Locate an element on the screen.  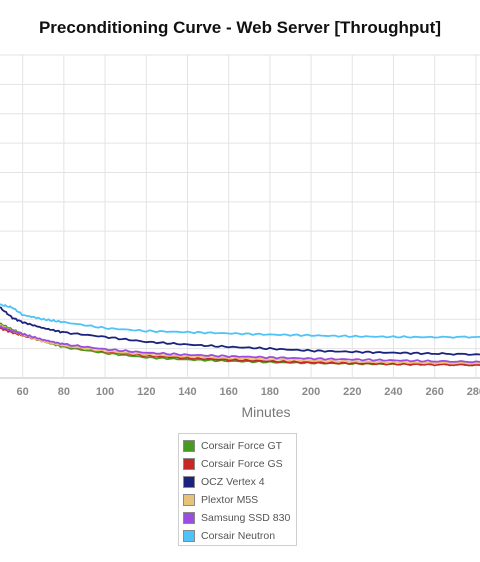
series-line-corsair-neutron is located at coordinates (240, 321).